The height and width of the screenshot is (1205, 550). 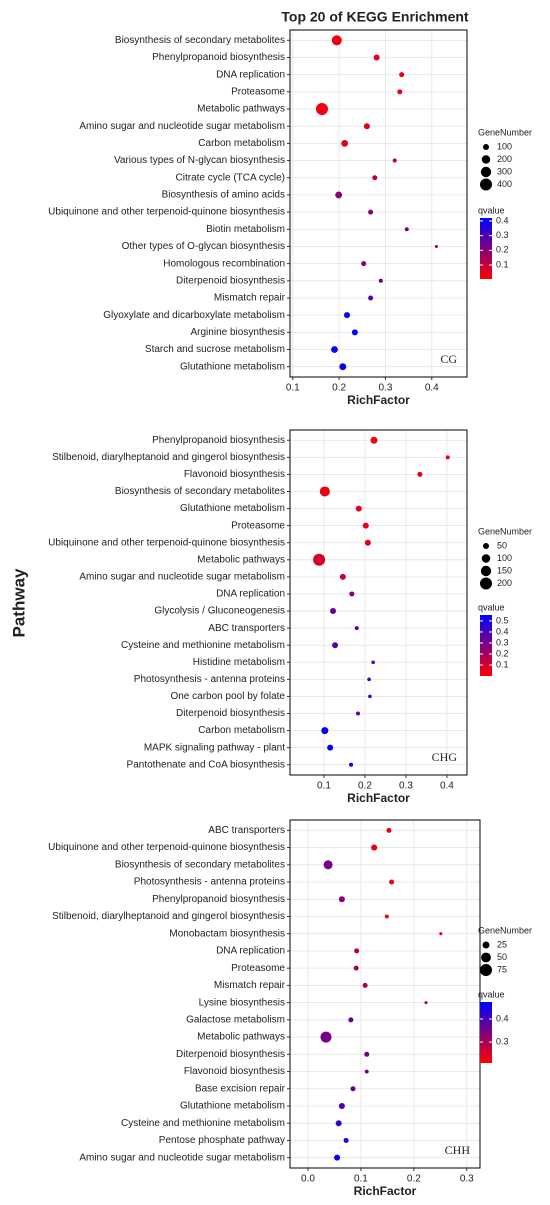 I want to click on y-axis-label: Pathway, so click(x=18, y=603).